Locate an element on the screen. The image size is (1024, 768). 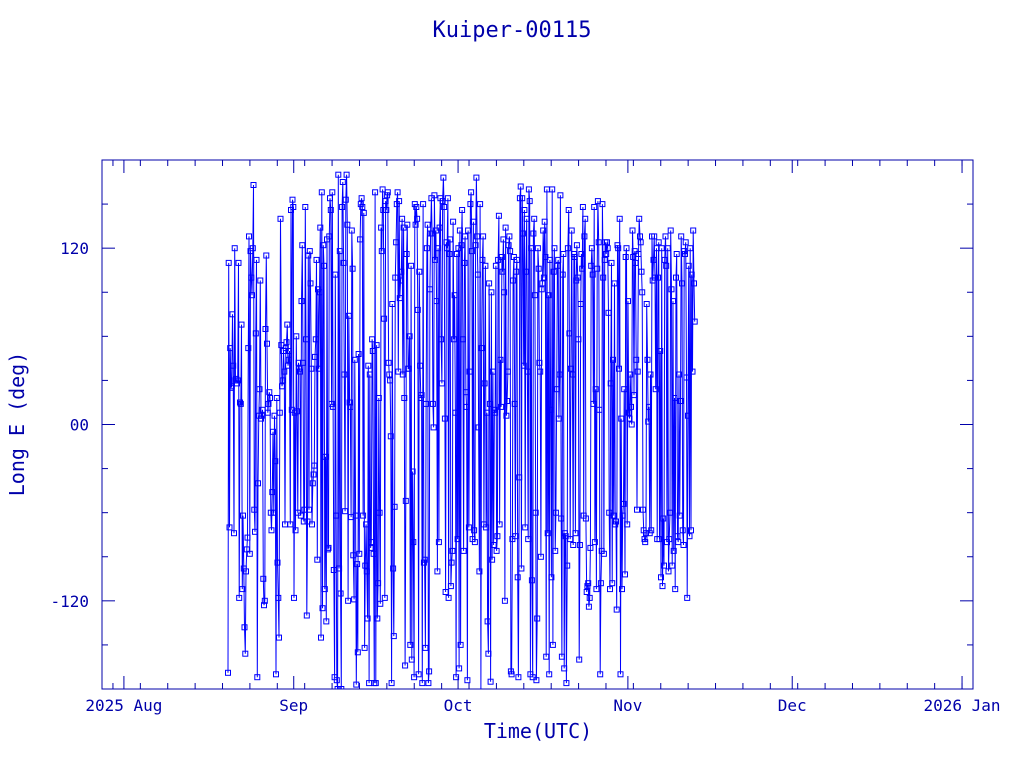
x-tick-label: 2026 Jan is located at coordinates (962, 705).